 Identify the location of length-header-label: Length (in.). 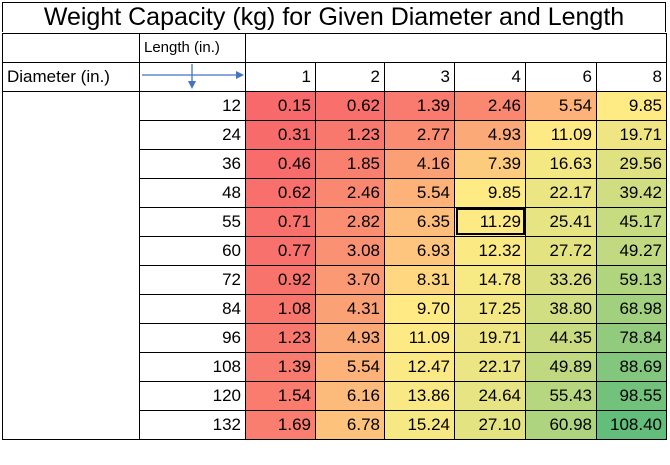
(192, 47).